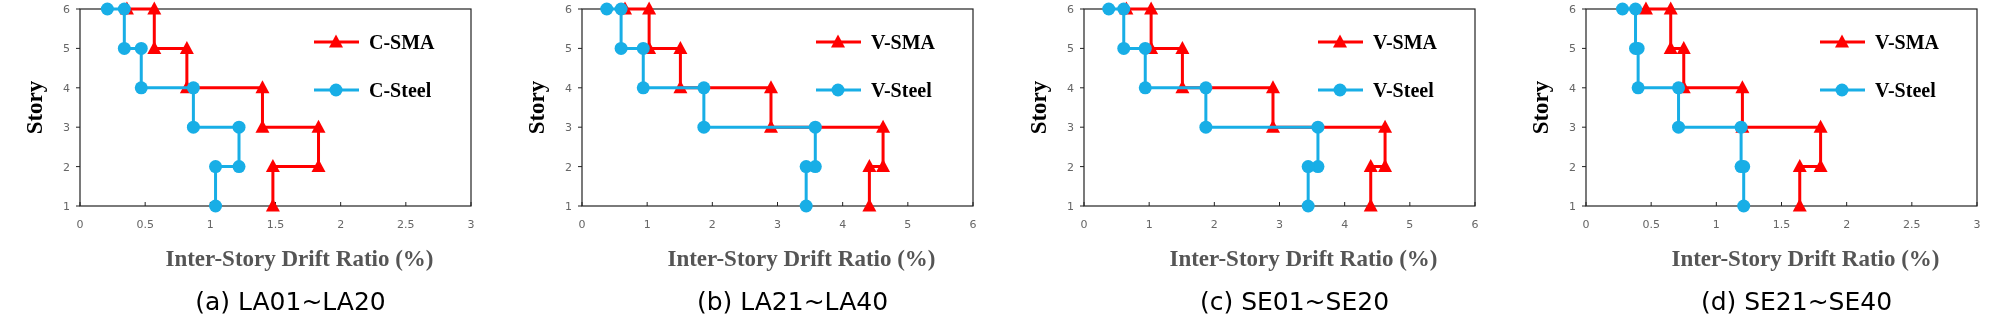 This screenshot has height=320, width=2008. What do you see at coordinates (1796, 301) in the screenshot?
I see `text: (d) SE21~SE40` at bounding box center [1796, 301].